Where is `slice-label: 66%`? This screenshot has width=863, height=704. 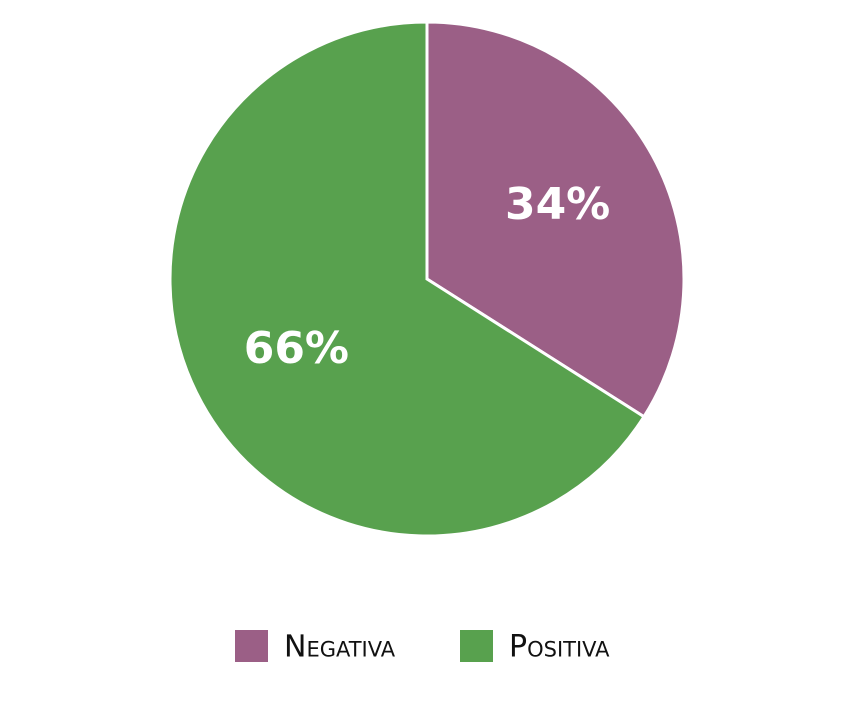
slice-label: 66% is located at coordinates (296, 348).